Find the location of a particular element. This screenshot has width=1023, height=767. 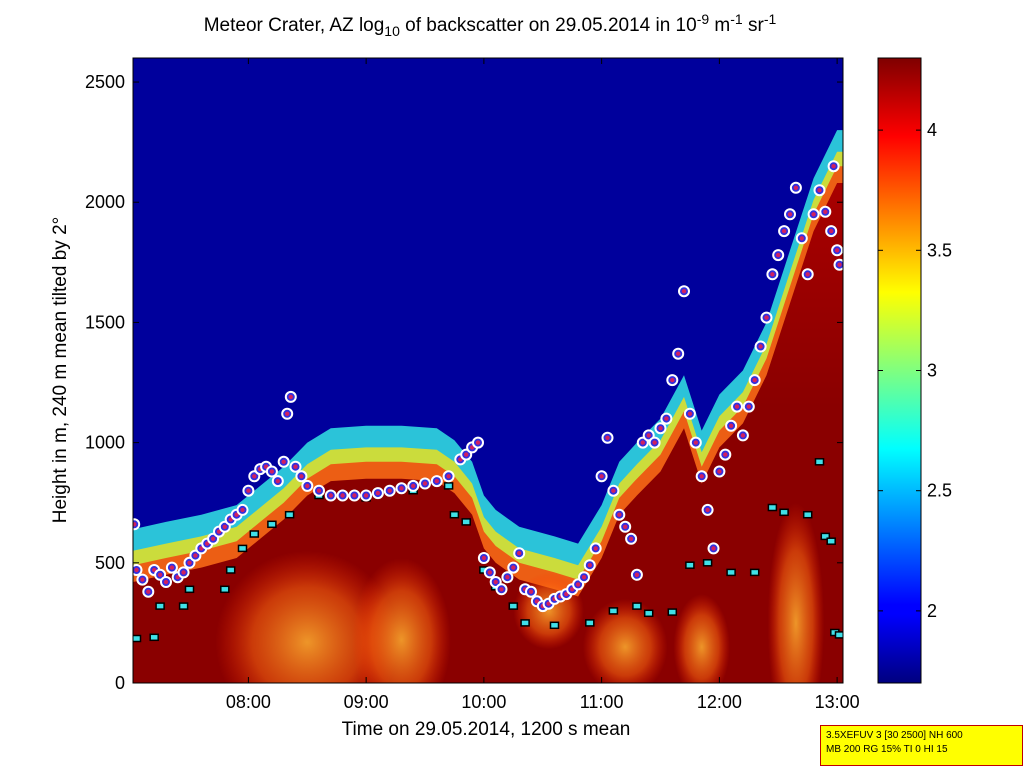

y-tick-label-6: 2500 is located at coordinates (105, 82).